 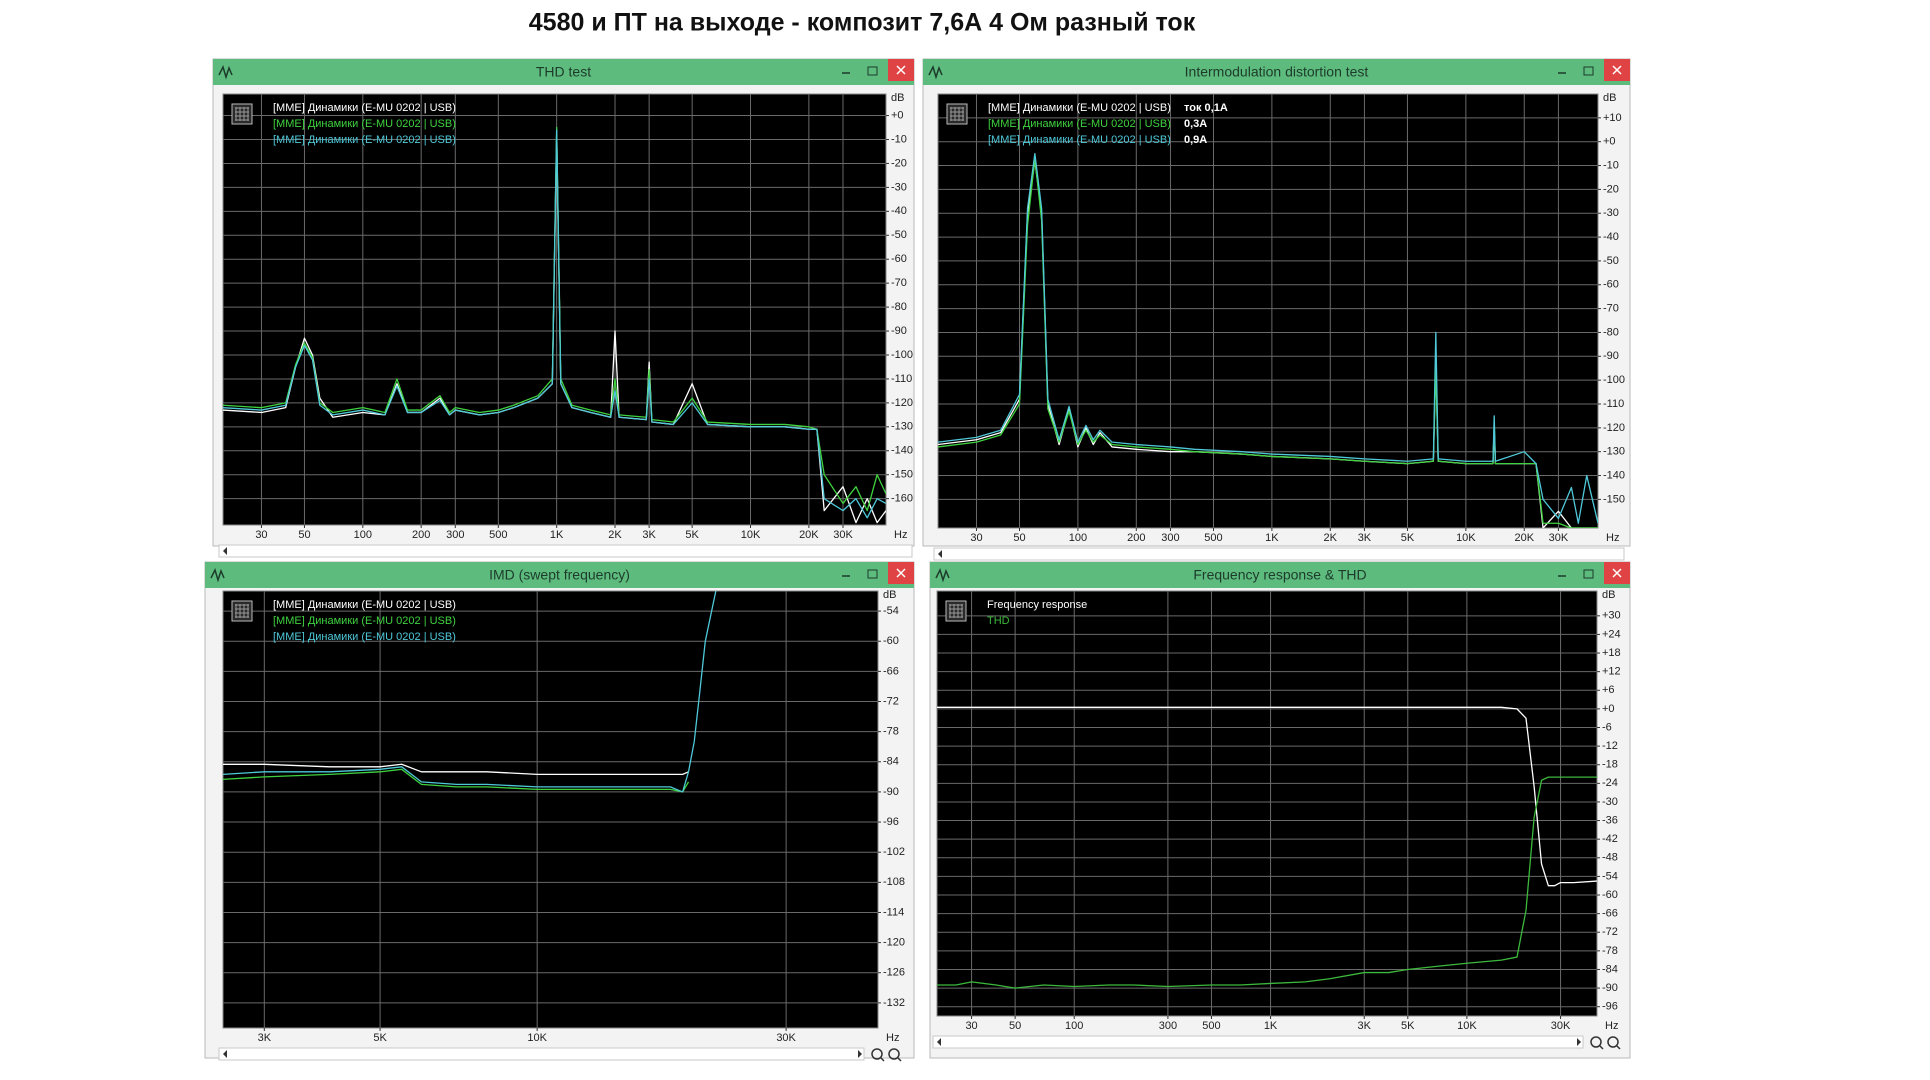 What do you see at coordinates (1613, 404) in the screenshot?
I see `y-tick-label: -110` at bounding box center [1613, 404].